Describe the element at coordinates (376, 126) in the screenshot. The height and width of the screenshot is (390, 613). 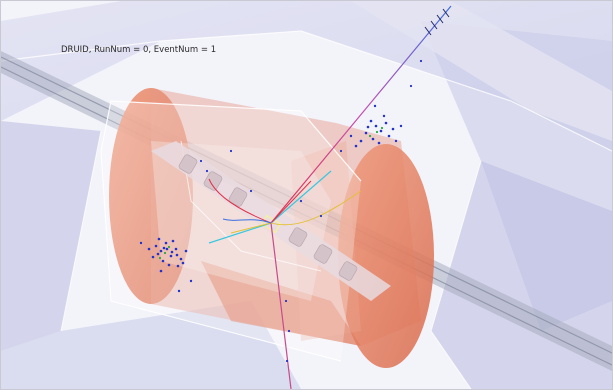
I see `hit-cluster-upper-right` at that location.